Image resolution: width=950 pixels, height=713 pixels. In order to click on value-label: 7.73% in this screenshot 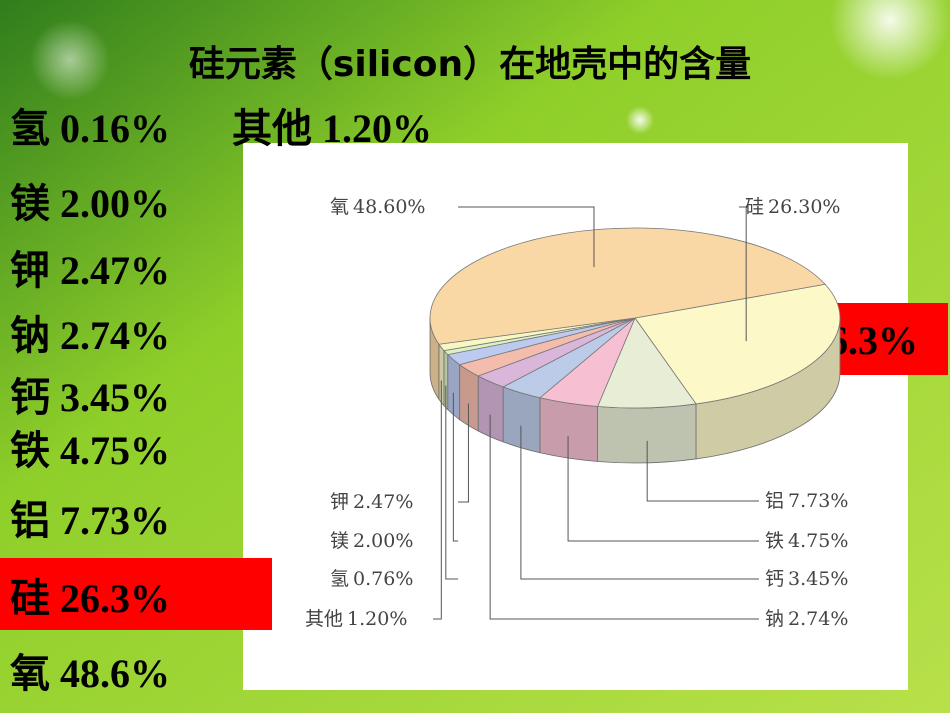, I will do `click(818, 501)`.